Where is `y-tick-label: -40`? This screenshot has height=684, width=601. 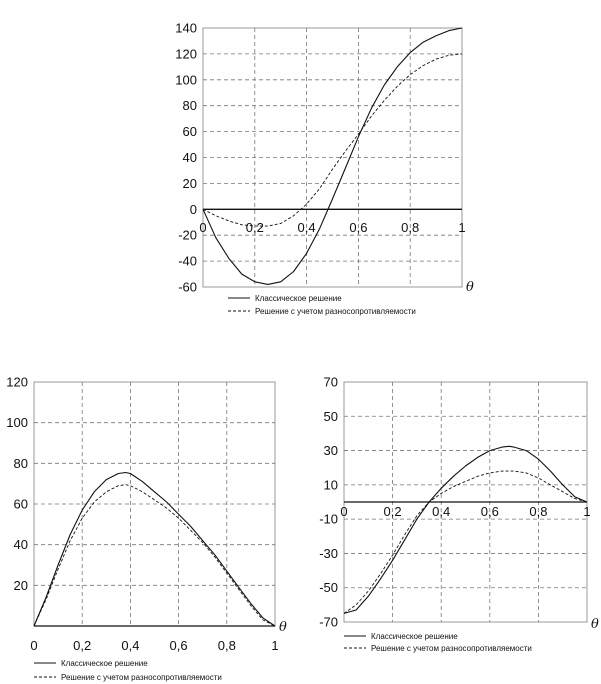
y-tick-label: -40 is located at coordinates (187, 261).